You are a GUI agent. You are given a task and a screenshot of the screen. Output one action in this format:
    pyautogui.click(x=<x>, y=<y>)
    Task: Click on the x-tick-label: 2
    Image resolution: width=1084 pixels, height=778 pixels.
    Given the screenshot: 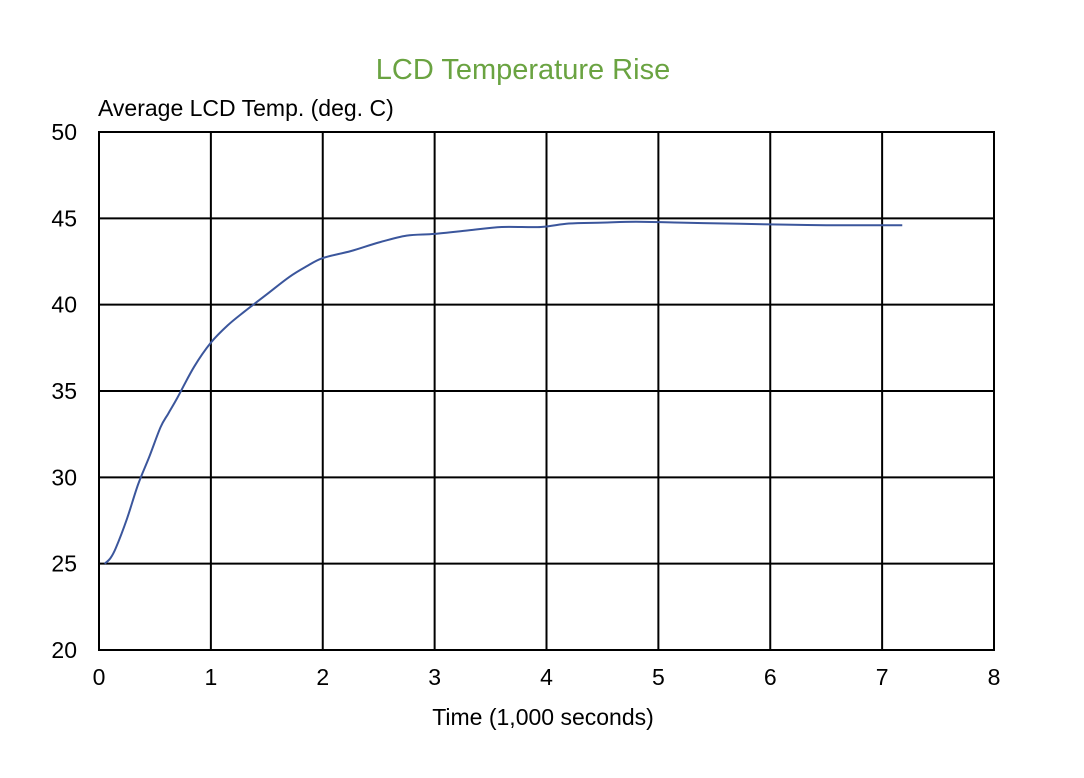 What is the action you would take?
    pyautogui.click(x=322, y=677)
    